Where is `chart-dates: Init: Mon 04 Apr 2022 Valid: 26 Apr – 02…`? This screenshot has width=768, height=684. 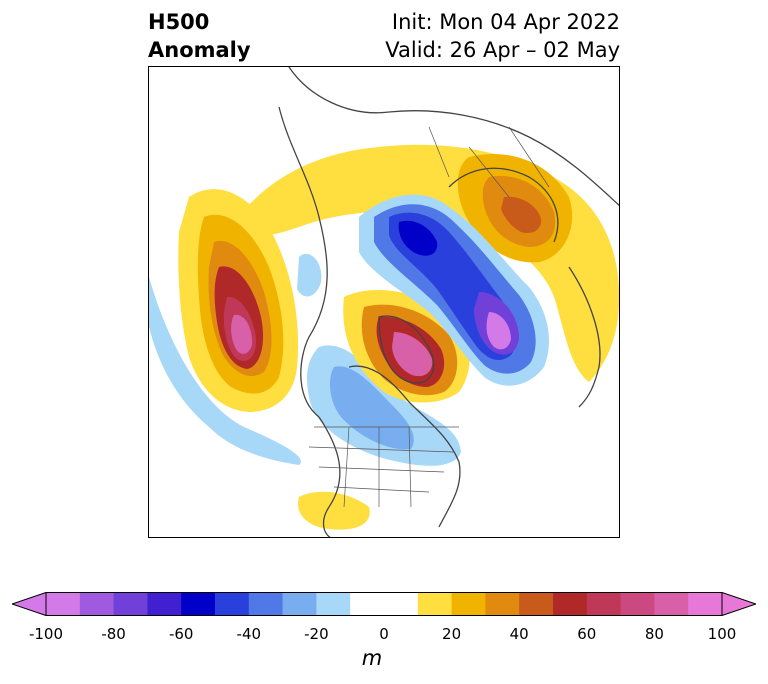
chart-dates: Init: Mon 04 Apr 2022 Valid: 26 Apr – 02… is located at coordinates (502, 36).